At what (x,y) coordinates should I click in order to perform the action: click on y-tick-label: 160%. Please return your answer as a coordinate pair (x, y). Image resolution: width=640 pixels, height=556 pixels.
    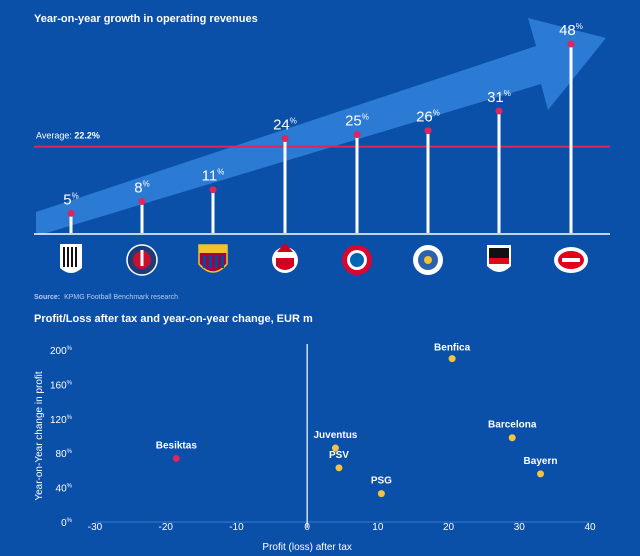
    Looking at the image, I should click on (61, 385).